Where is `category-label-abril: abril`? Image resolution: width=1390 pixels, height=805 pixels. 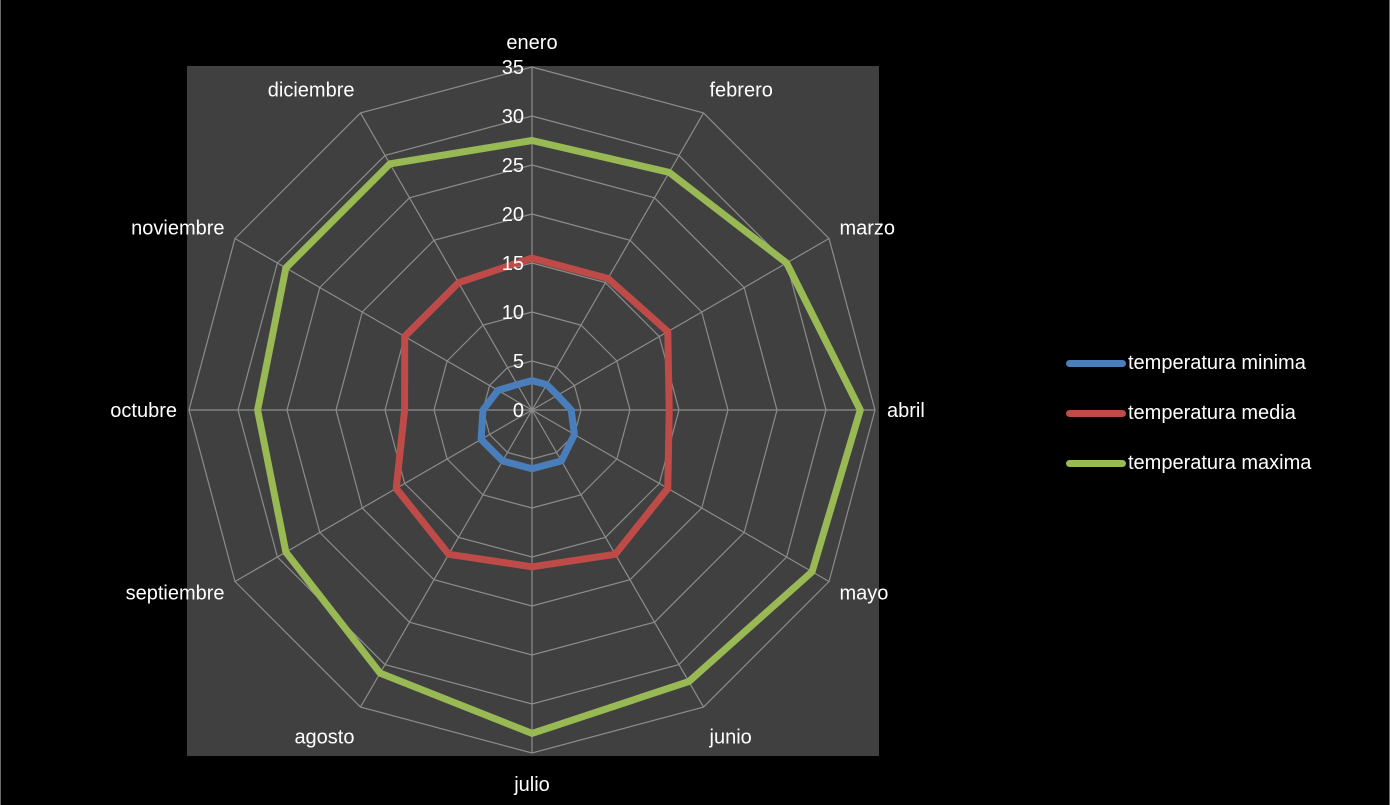 category-label-abril: abril is located at coordinates (906, 411).